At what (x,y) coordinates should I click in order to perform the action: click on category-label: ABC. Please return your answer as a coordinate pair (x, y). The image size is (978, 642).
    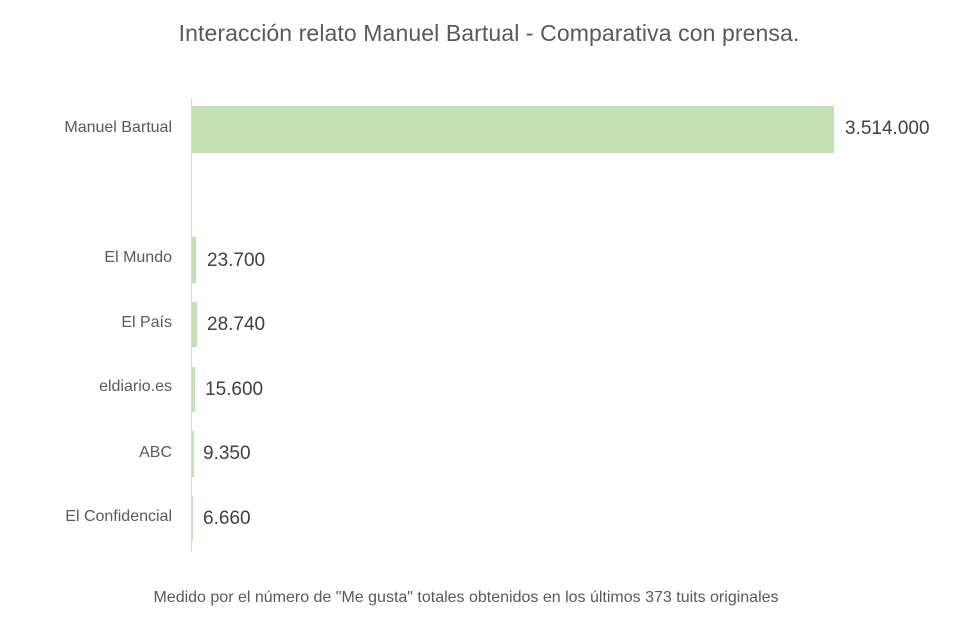
    Looking at the image, I should click on (155, 452).